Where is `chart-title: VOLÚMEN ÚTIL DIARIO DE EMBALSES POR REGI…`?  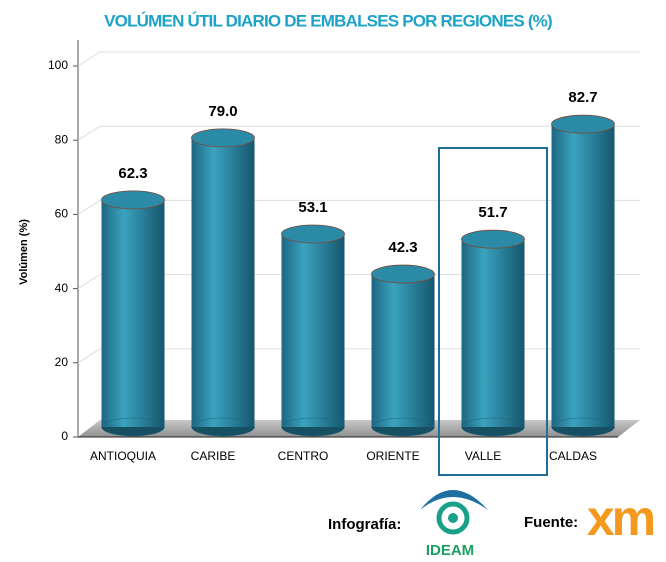
chart-title: VOLÚMEN ÚTIL DIARIO DE EMBALSES POR REGI… is located at coordinates (328, 20).